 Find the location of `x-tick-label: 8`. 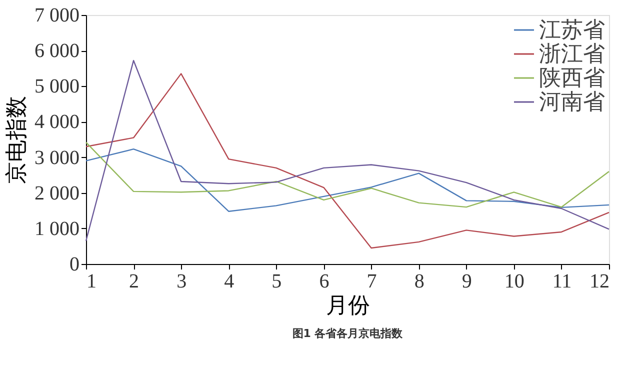

x-tick-label: 8 is located at coordinates (419, 281).